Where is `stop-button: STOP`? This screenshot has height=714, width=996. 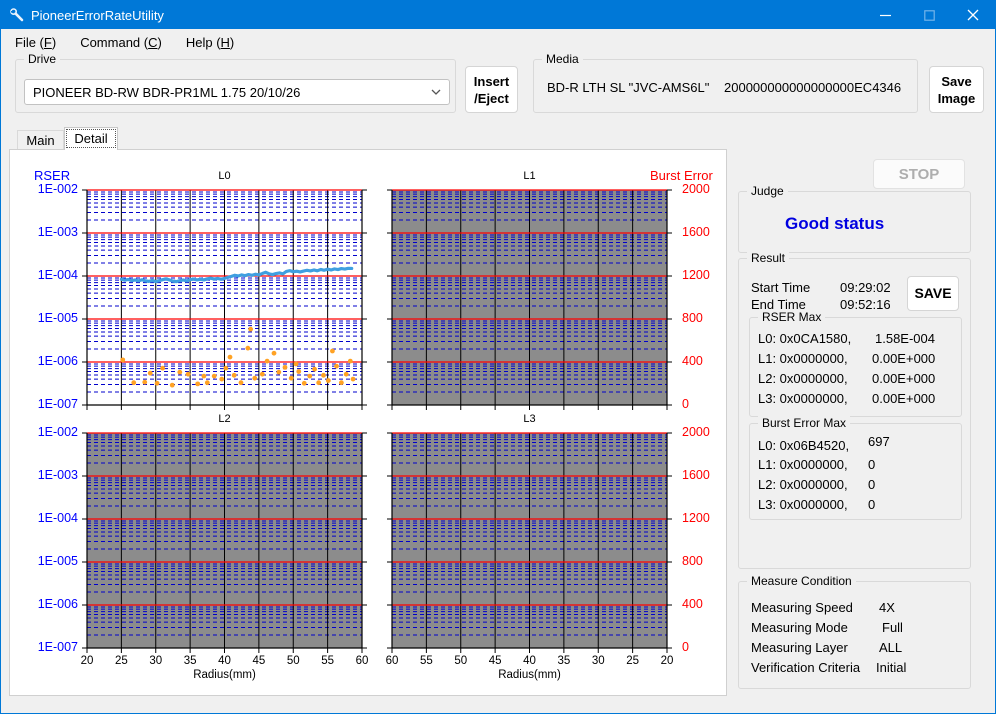
stop-button: STOP is located at coordinates (919, 174).